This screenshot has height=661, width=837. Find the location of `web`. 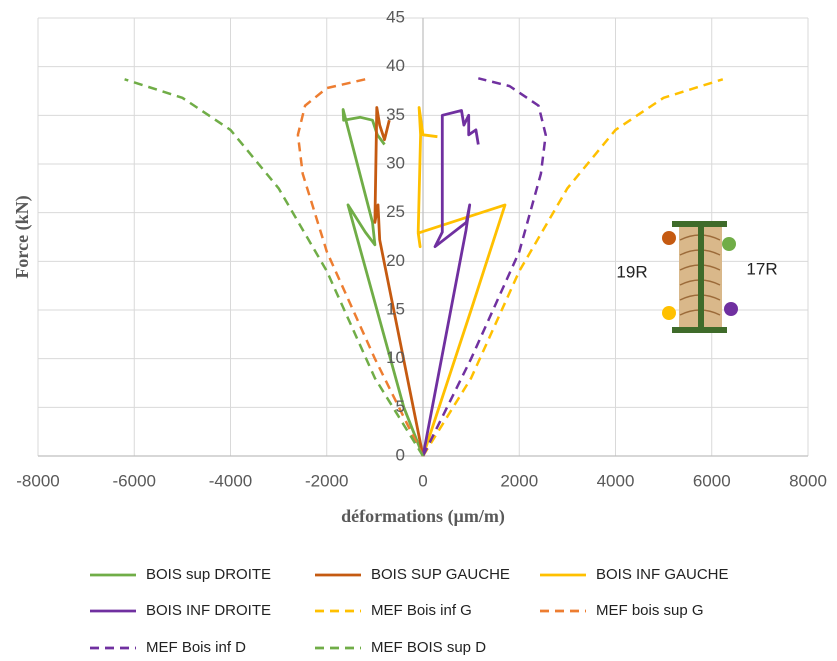

web is located at coordinates (701, 277).